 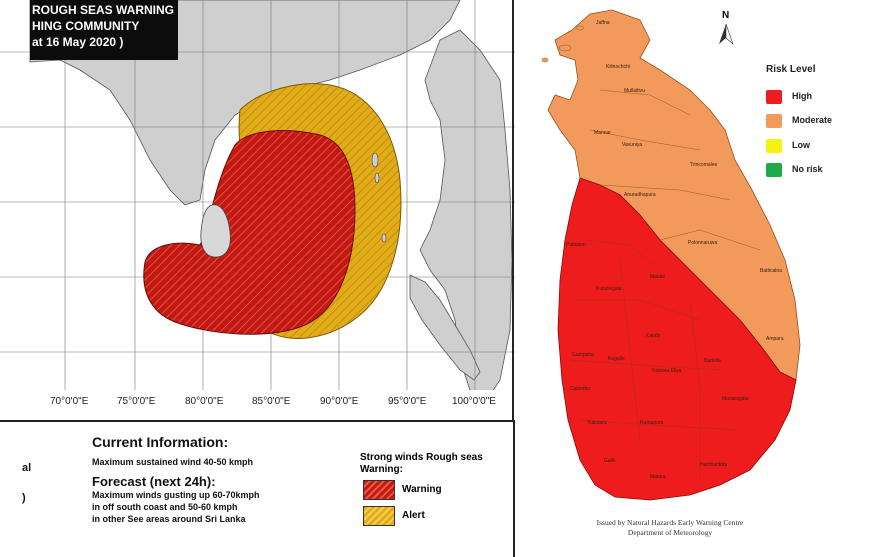 I want to click on lon-label: 80°0'0"E, so click(x=204, y=401).